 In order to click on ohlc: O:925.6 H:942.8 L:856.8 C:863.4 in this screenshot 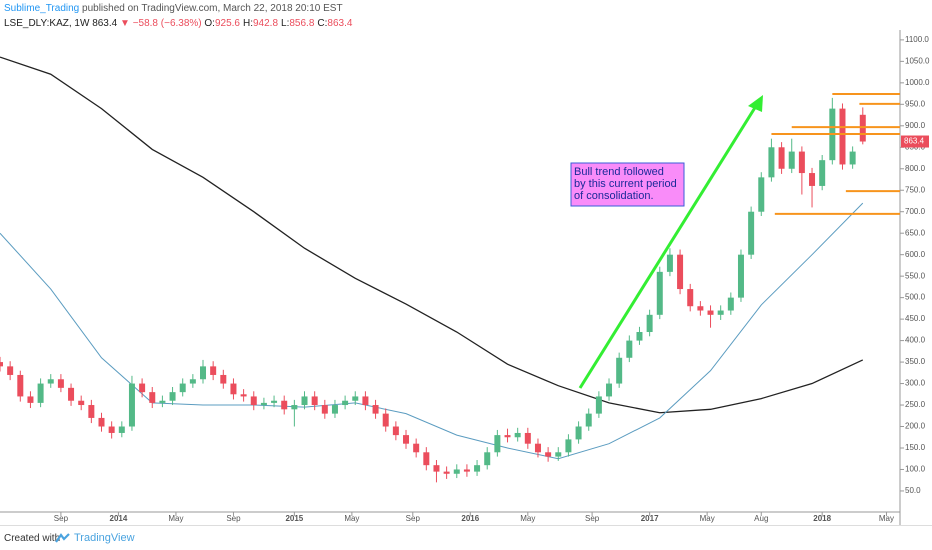, I will do `click(279, 23)`.